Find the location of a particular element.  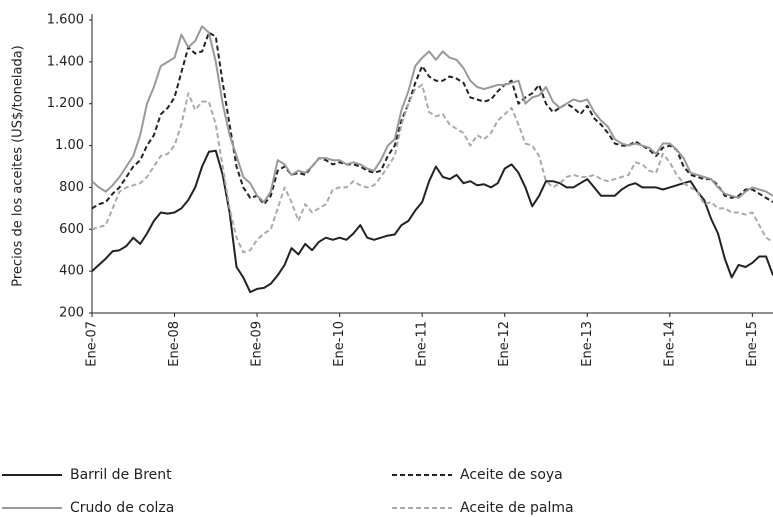

x-tick-label: Ene-13 is located at coordinates (587, 344).